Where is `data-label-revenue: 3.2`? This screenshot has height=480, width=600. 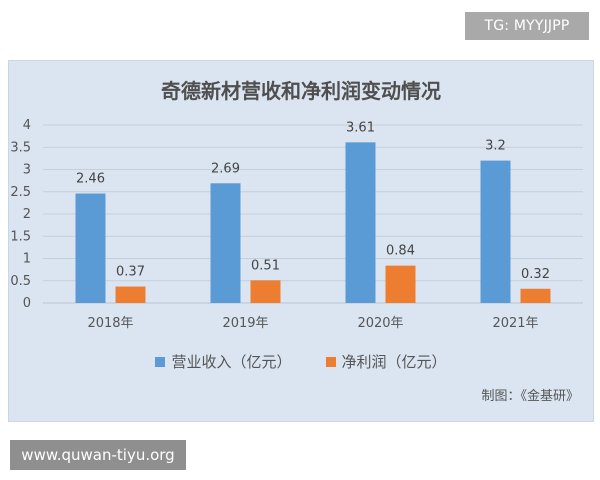
data-label-revenue: 3.2 is located at coordinates (495, 146).